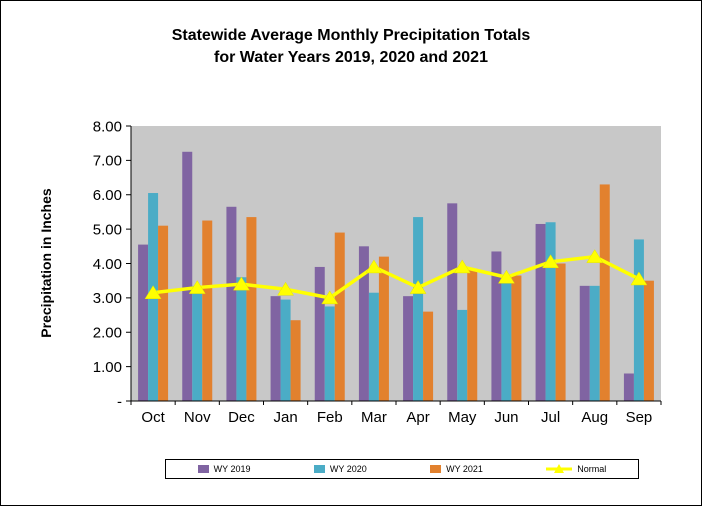 This screenshot has width=702, height=506. What do you see at coordinates (197, 417) in the screenshot?
I see `x-tick-label: Nov` at bounding box center [197, 417].